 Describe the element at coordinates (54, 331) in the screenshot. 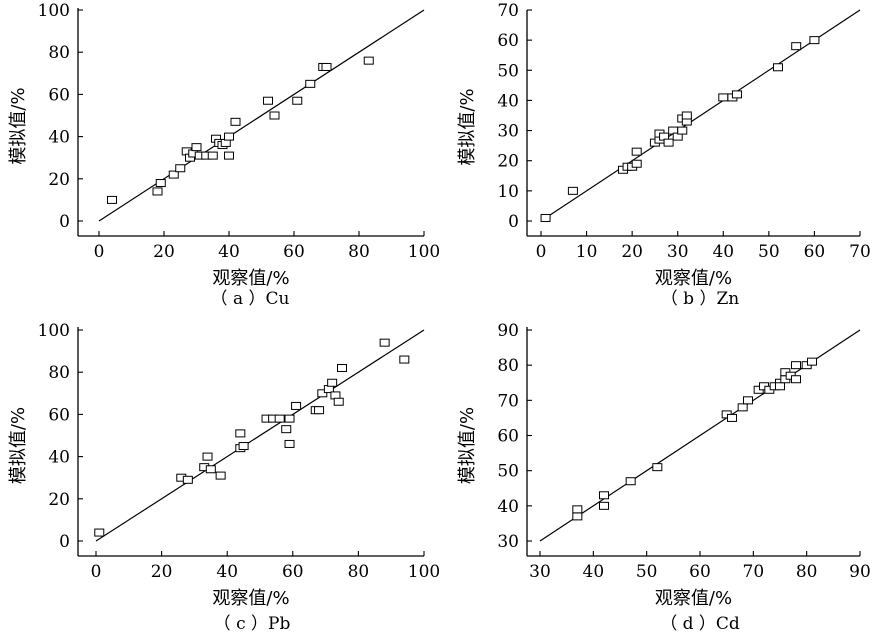

I see `y-tick-label: 100` at that location.